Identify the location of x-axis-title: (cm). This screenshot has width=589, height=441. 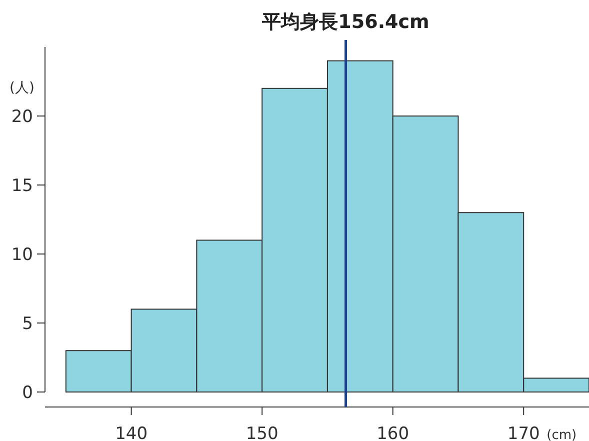
(561, 434).